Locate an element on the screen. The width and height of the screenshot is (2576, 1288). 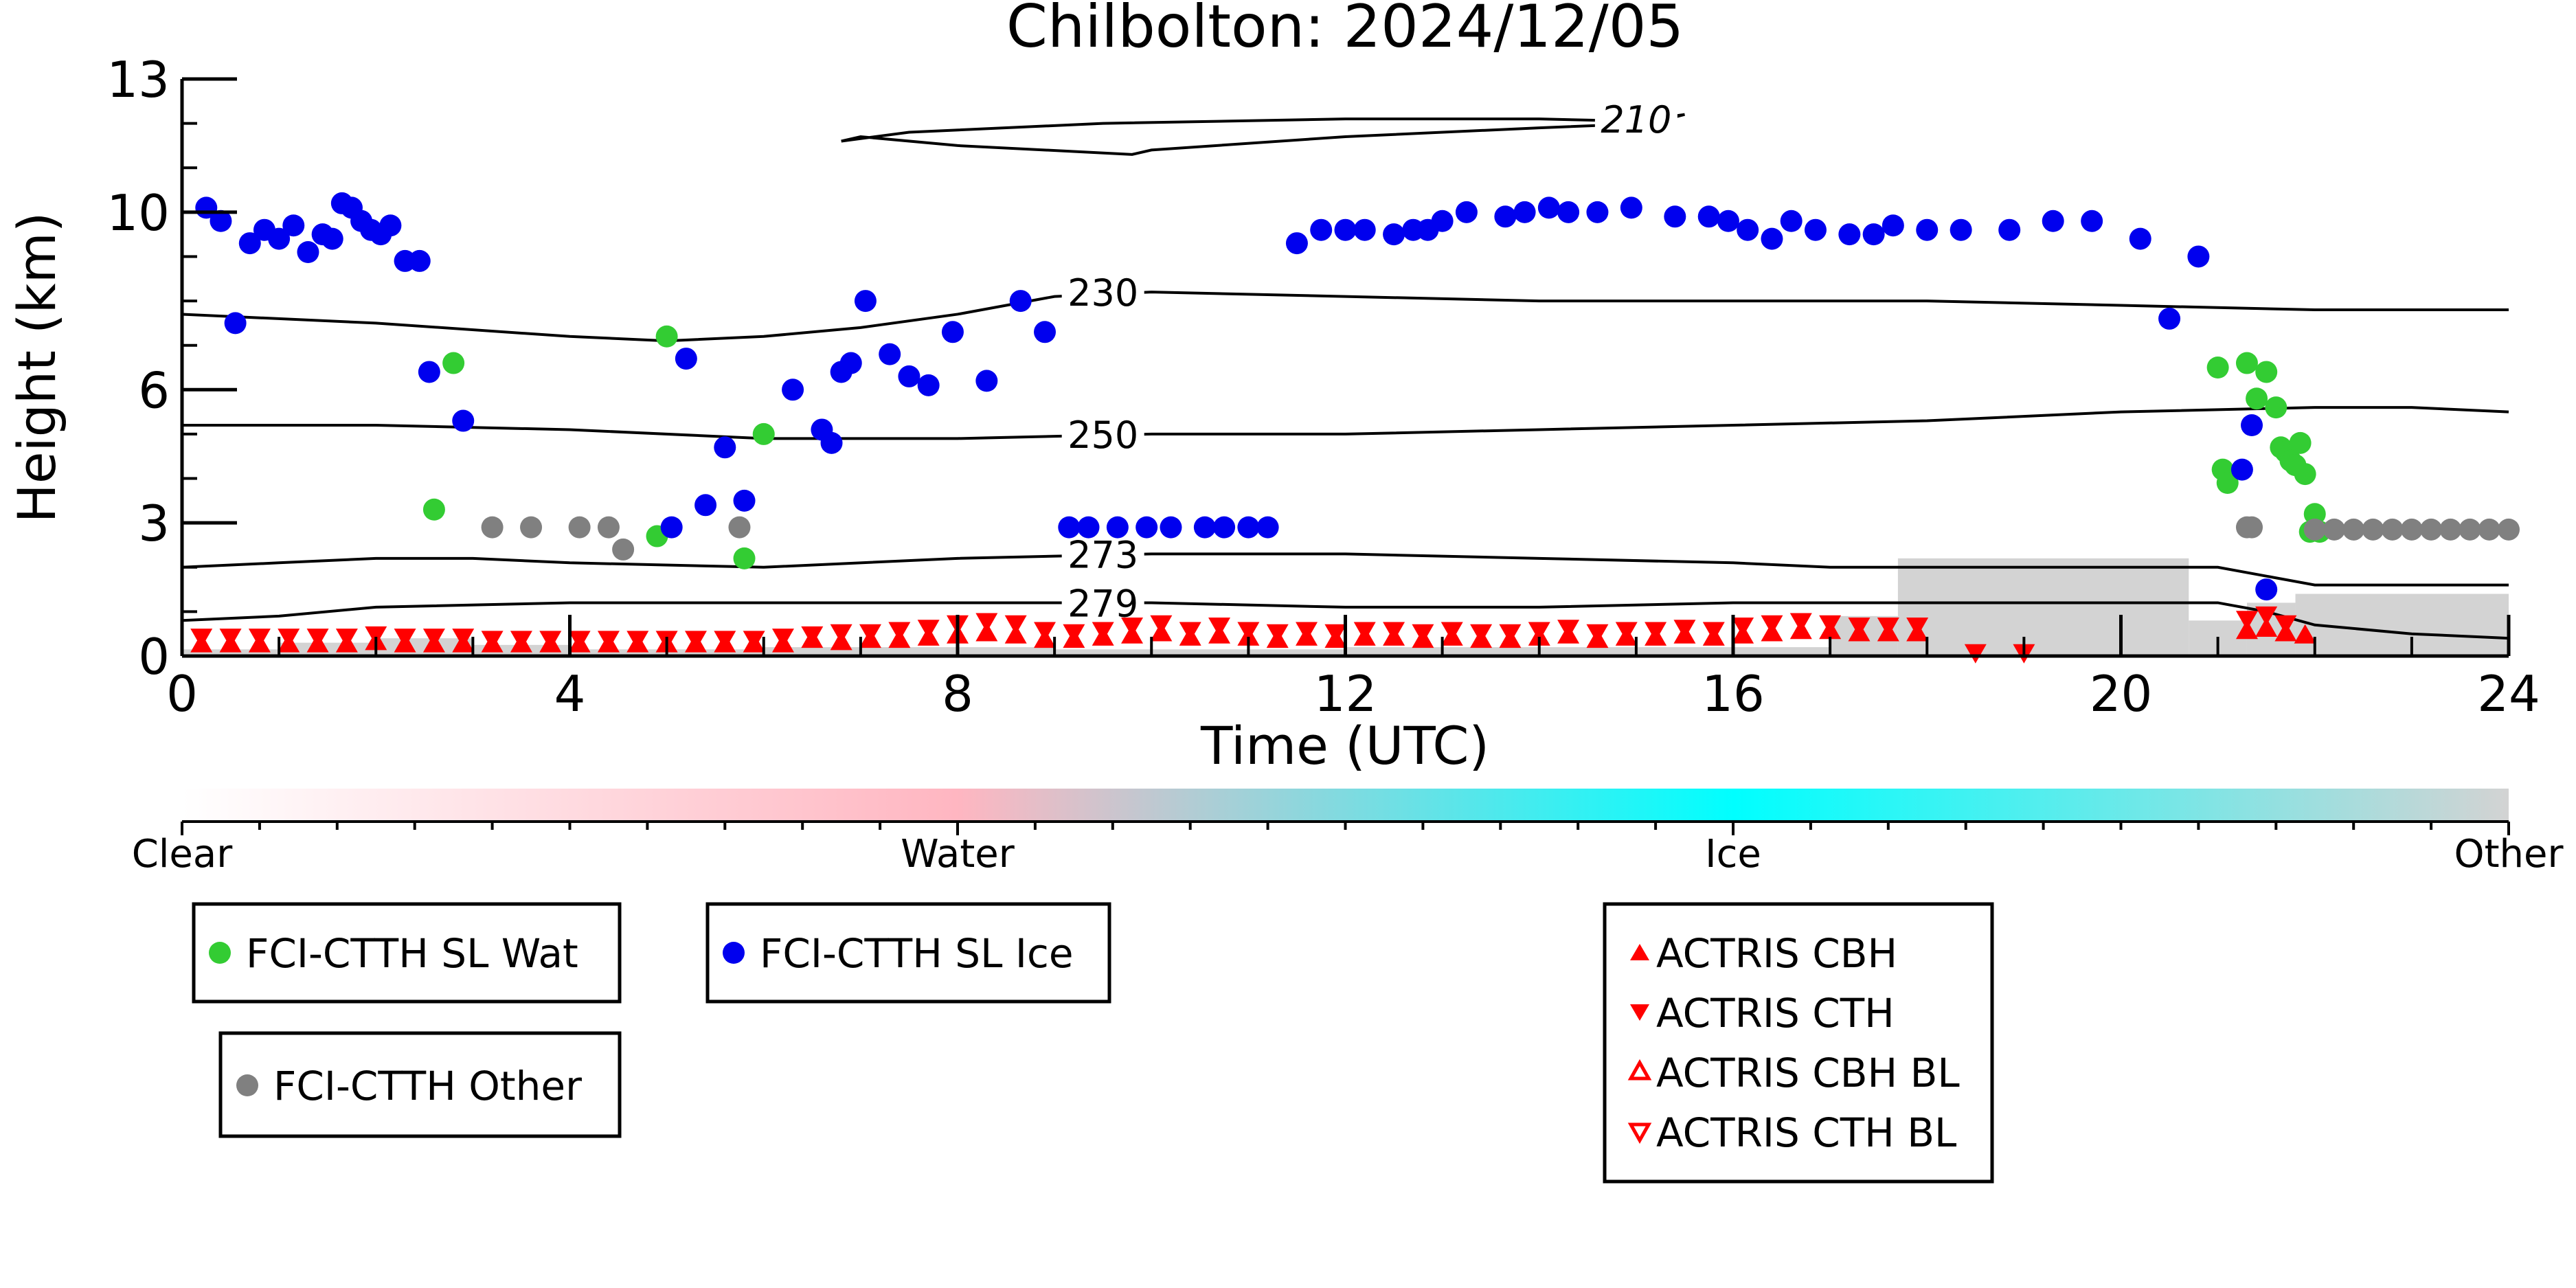
x-tick-label: 0 is located at coordinates (182, 694).